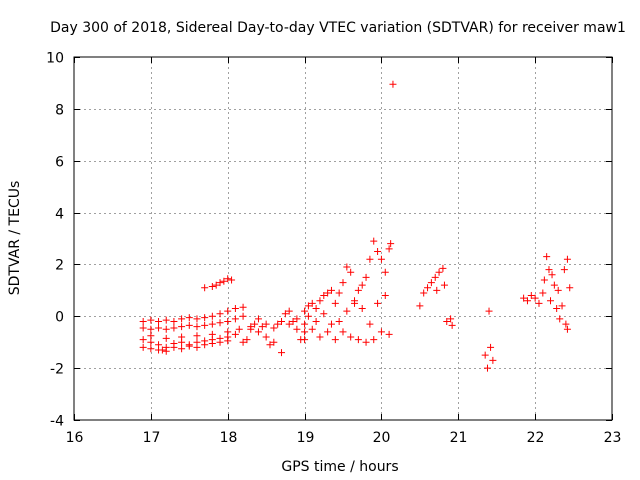 This screenshot has height=480, width=640. What do you see at coordinates (59, 266) in the screenshot?
I see `y-tick-label: 2` at bounding box center [59, 266].